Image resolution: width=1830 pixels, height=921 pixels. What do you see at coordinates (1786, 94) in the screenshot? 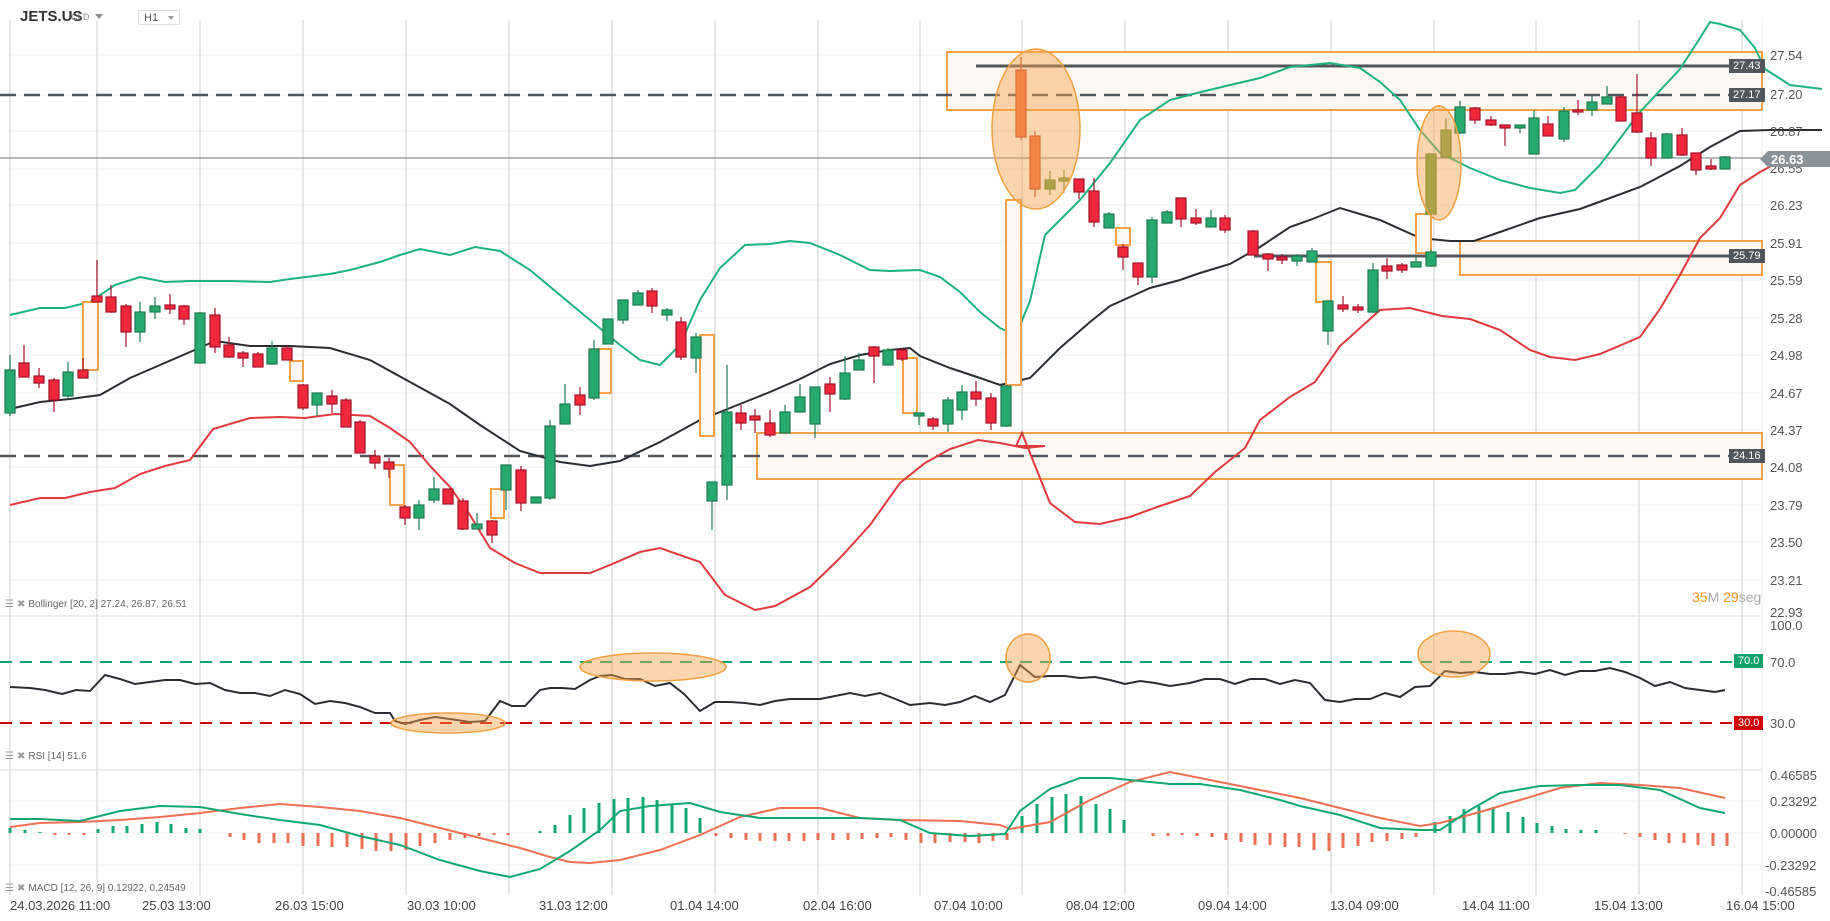
I see `svg-text: 27.20` at bounding box center [1786, 94].